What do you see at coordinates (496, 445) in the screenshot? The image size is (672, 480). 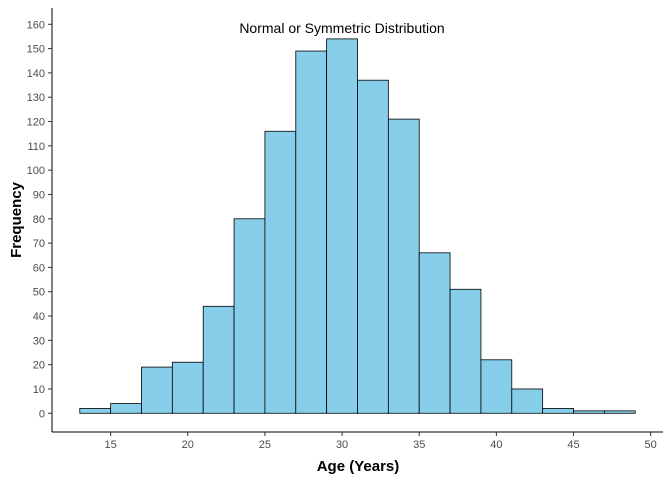 I see `x-tick-label: 40` at bounding box center [496, 445].